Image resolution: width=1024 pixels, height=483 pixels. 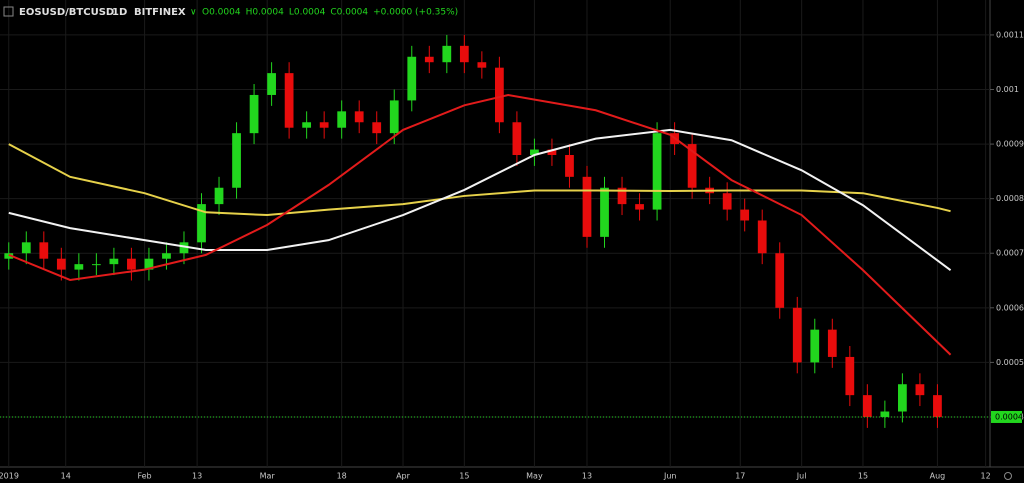 What do you see at coordinates (9, 476) in the screenshot?
I see `x-tick-label: 2019` at bounding box center [9, 476].